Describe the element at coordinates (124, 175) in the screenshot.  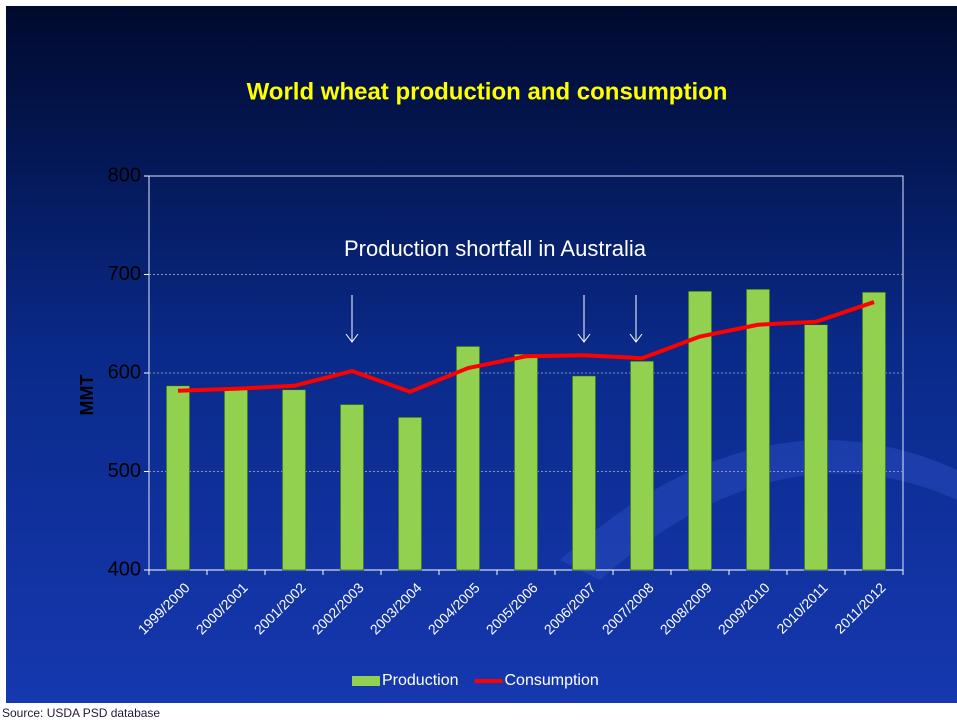
I see `y-tick-label: 800` at that location.